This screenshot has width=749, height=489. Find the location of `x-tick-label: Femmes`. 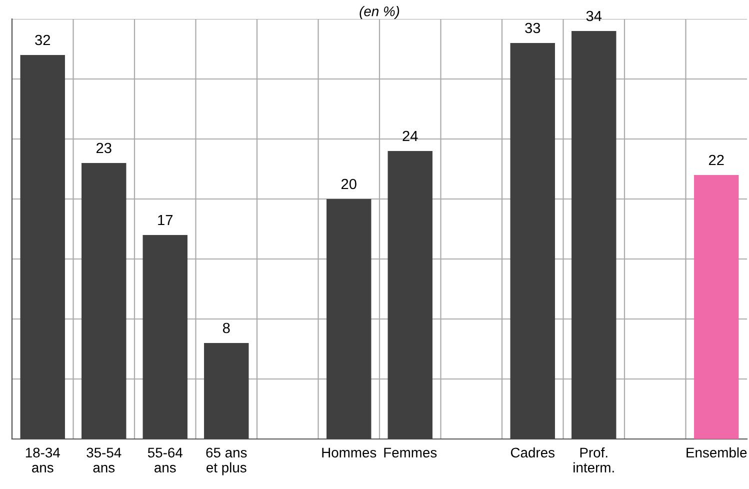

x-tick-label: Femmes is located at coordinates (410, 453).